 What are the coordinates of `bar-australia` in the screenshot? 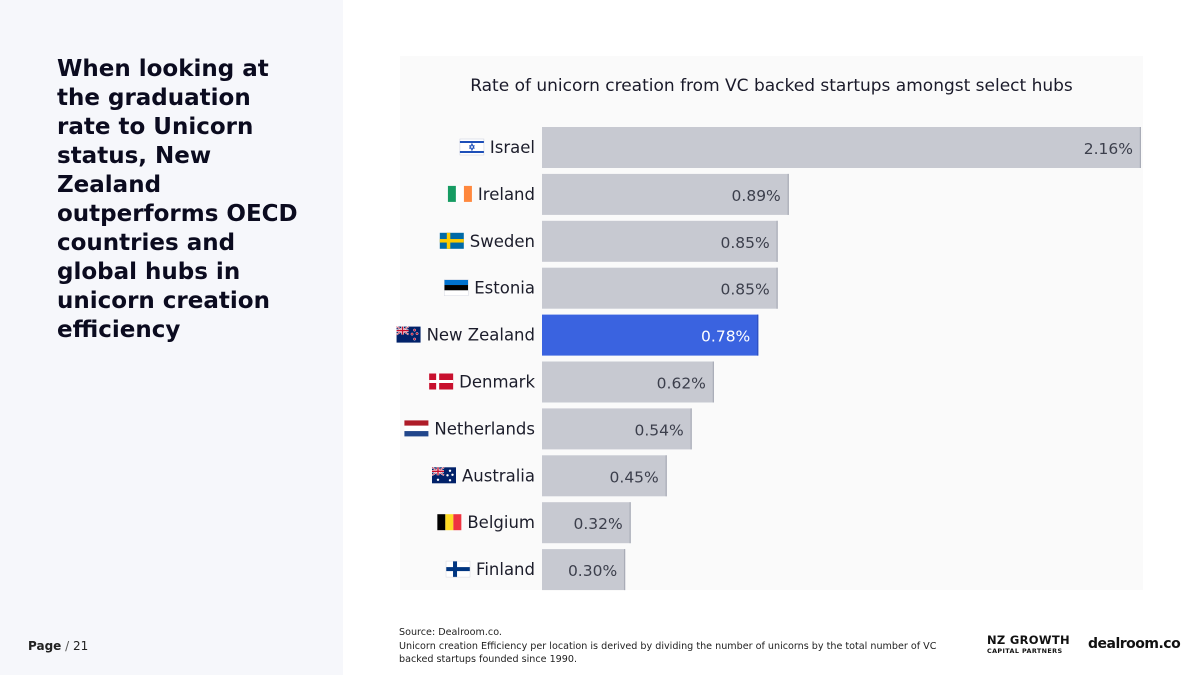 It's located at (604, 476).